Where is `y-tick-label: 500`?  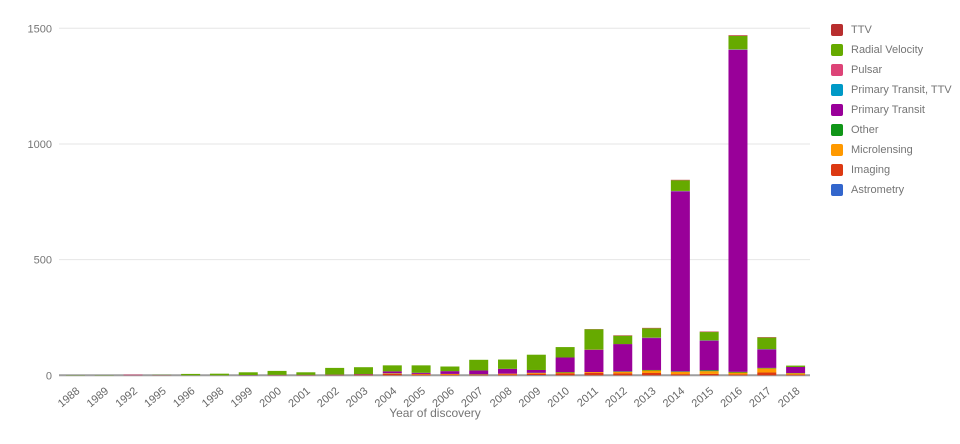 y-tick-label: 500 is located at coordinates (43, 261).